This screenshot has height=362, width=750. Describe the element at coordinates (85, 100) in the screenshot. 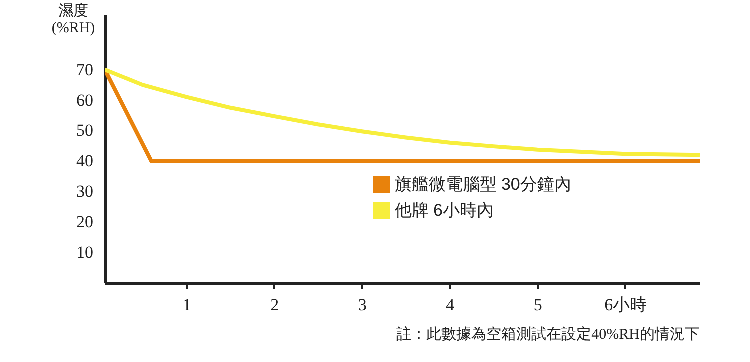

I see `y-tick-label: 60` at that location.